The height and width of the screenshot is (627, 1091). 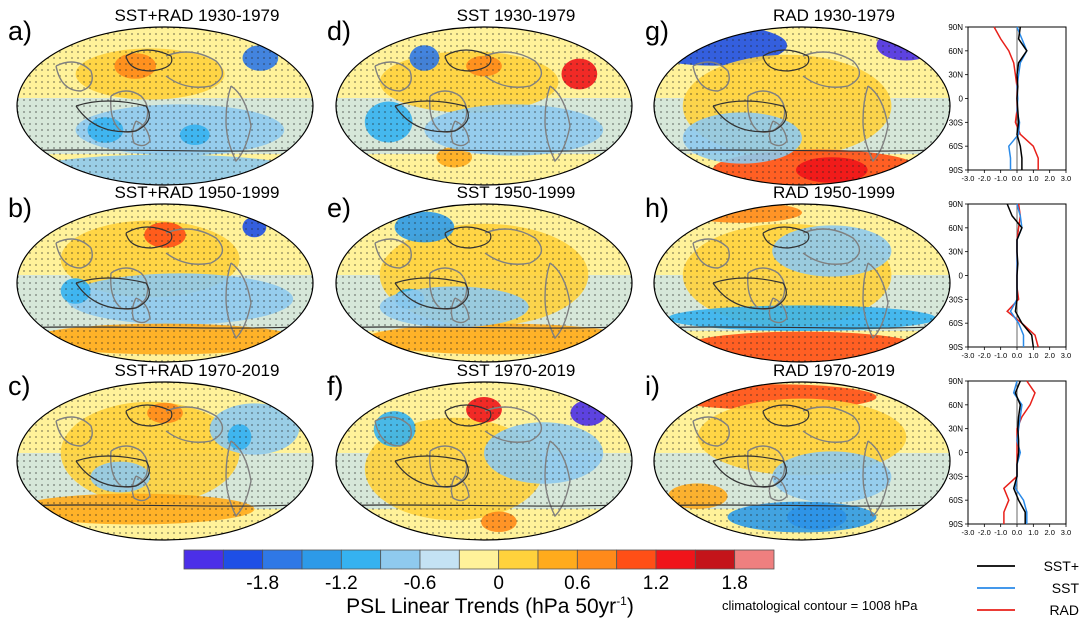 I want to click on colorbar-label: PSL Linear Trends (hPa 50yr-1), so click(x=490, y=606).